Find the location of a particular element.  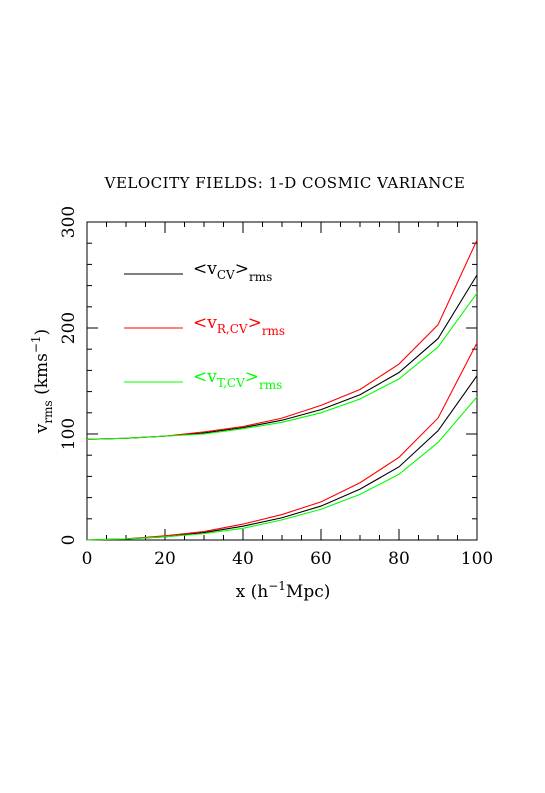

legend-label-sub: T,CV is located at coordinates (231, 383).